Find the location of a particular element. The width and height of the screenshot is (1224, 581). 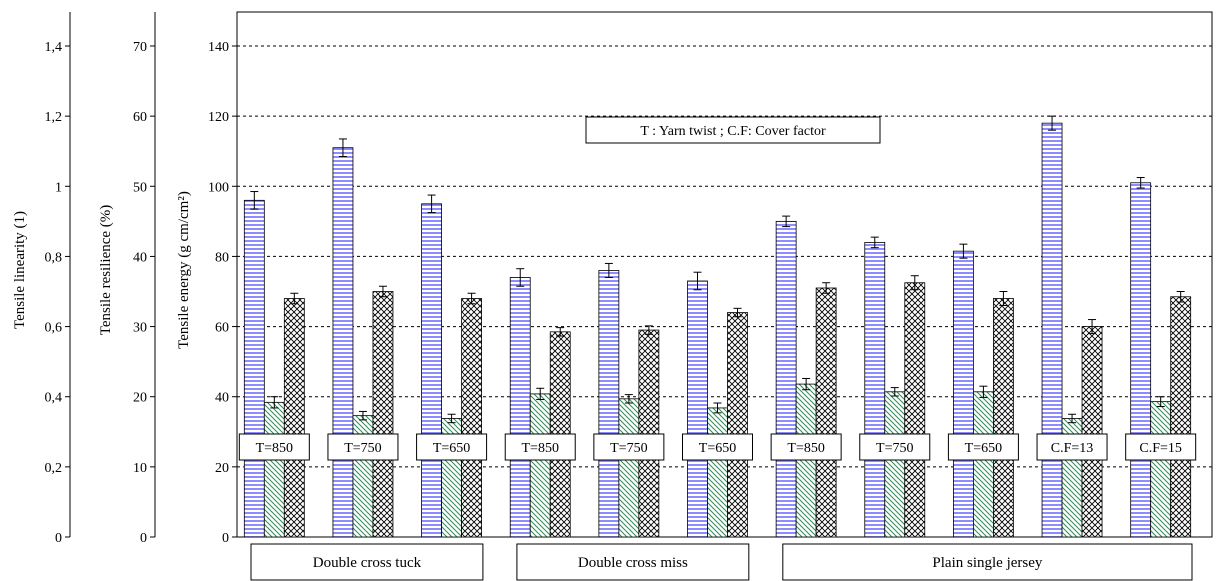

resilience-tick-label: 60 is located at coordinates (140, 117).